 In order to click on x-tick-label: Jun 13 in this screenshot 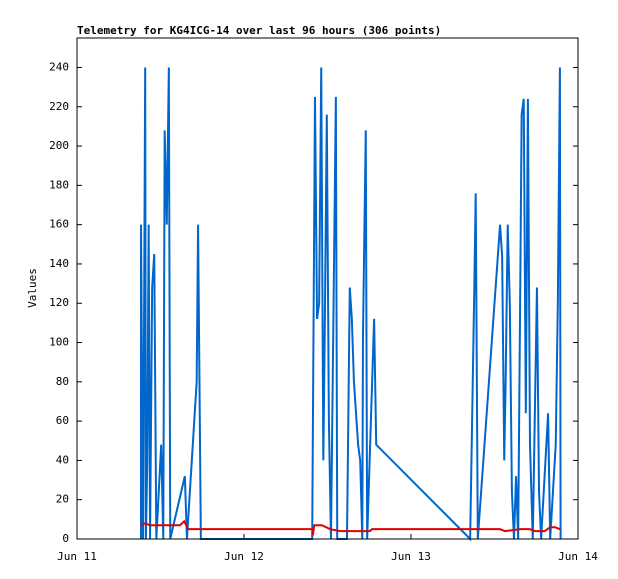, I will do `click(411, 556)`.